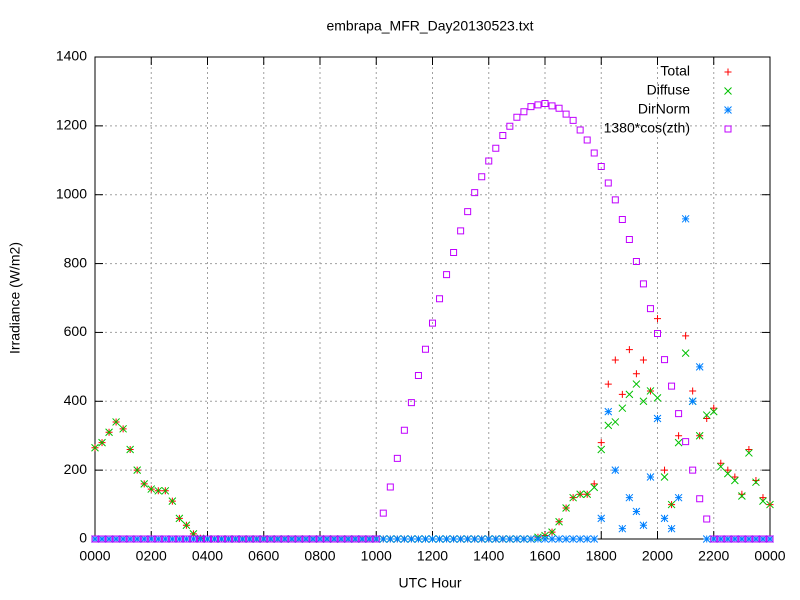  Describe the element at coordinates (71, 193) in the screenshot. I see `y-tick-label: 1000` at that location.